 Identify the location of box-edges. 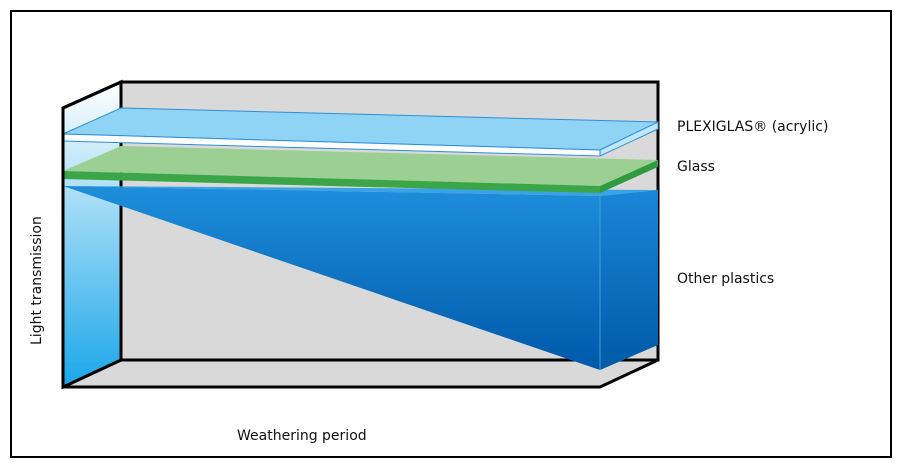
(91, 233).